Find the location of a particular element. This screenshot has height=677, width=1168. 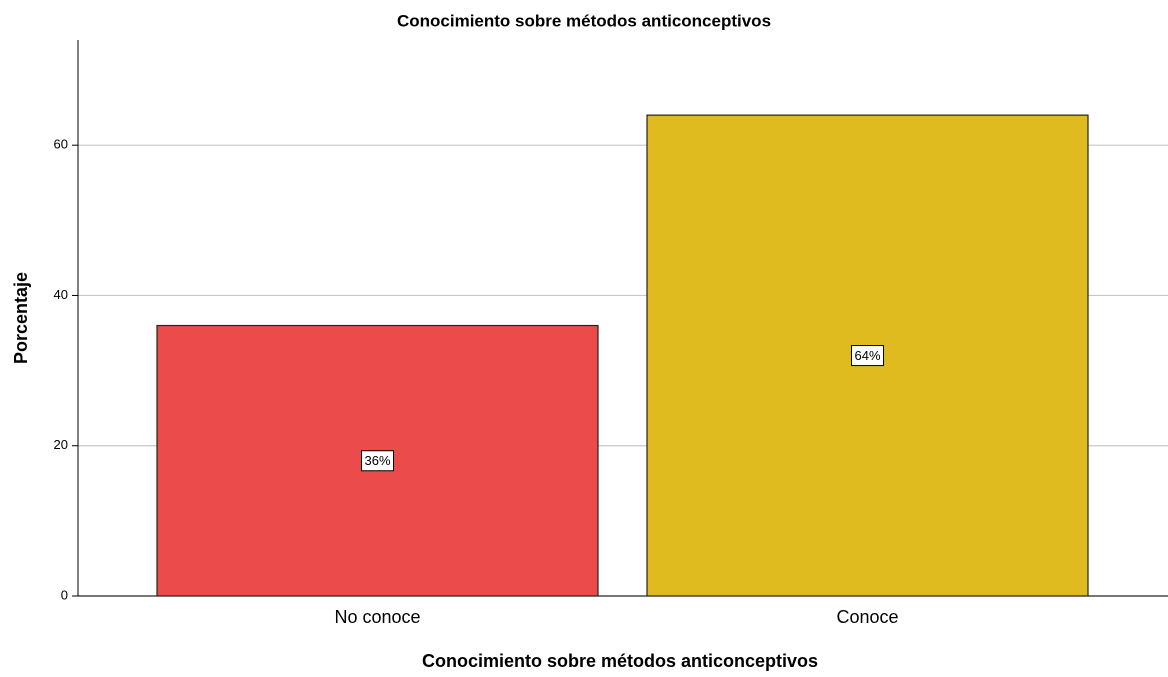

y-axis-label: Porcentaje is located at coordinates (21, 318).